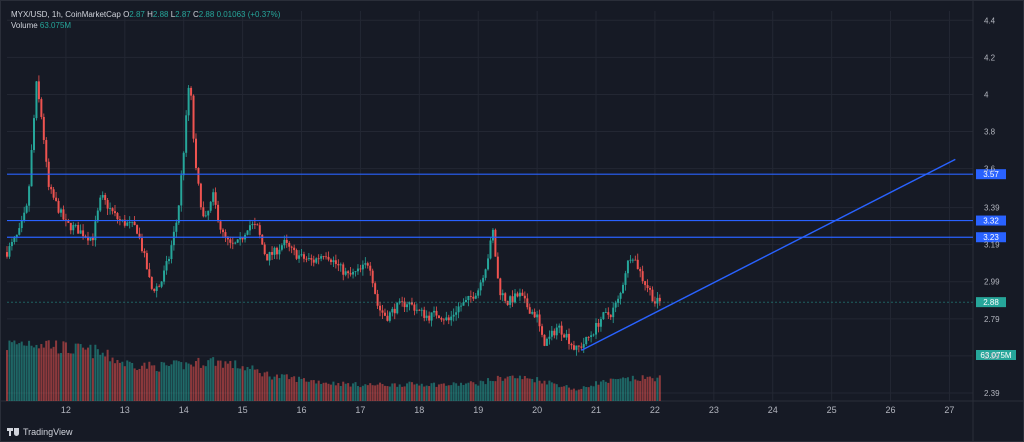 This screenshot has width=1024, height=442. I want to click on tradingview-icon, so click(13, 432).